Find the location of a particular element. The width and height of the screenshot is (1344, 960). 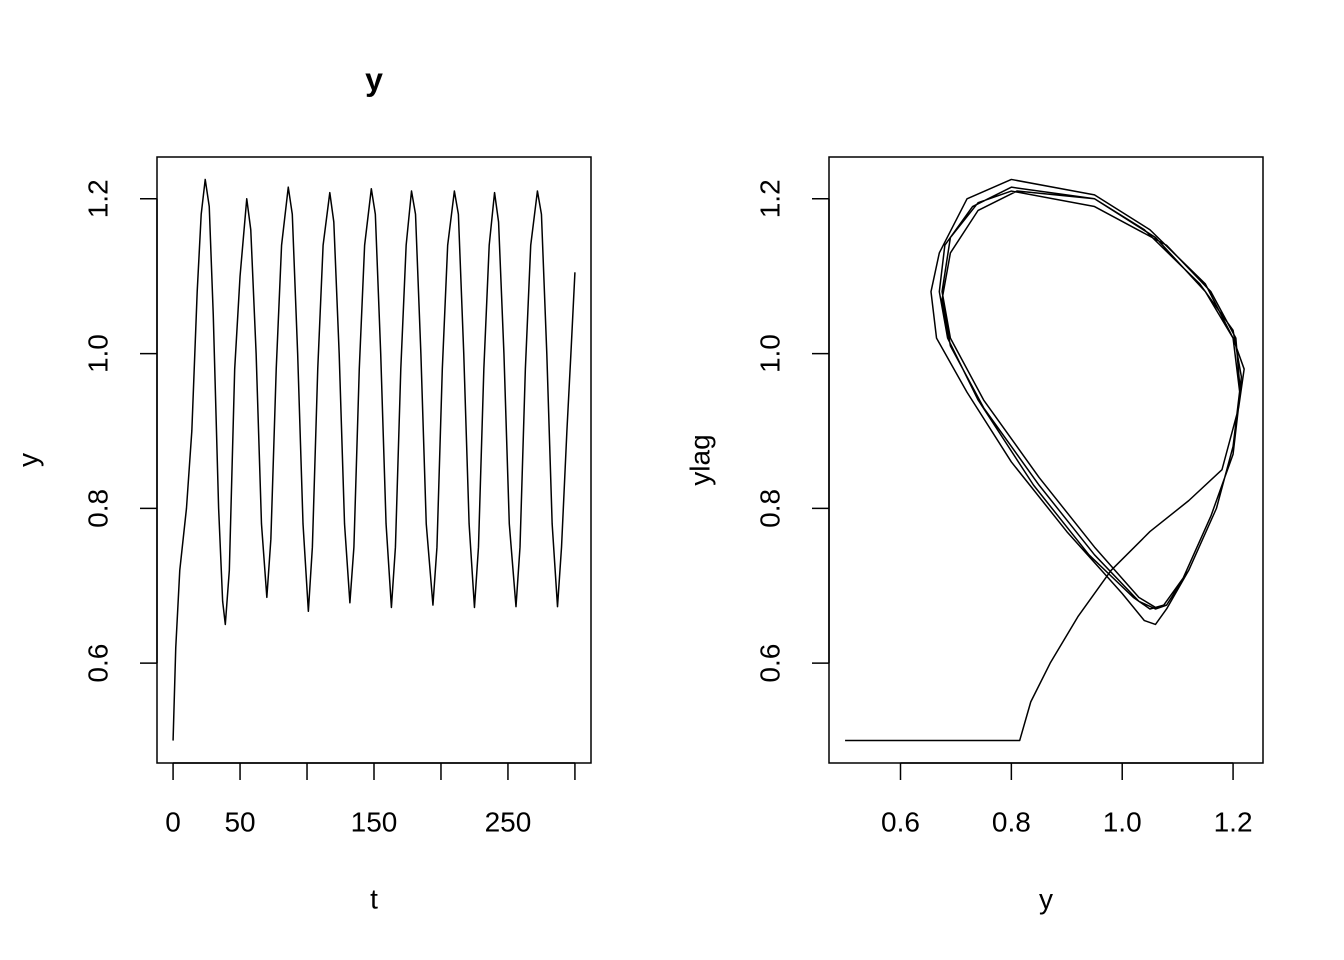

y-axis-label: ylag is located at coordinates (699, 459).